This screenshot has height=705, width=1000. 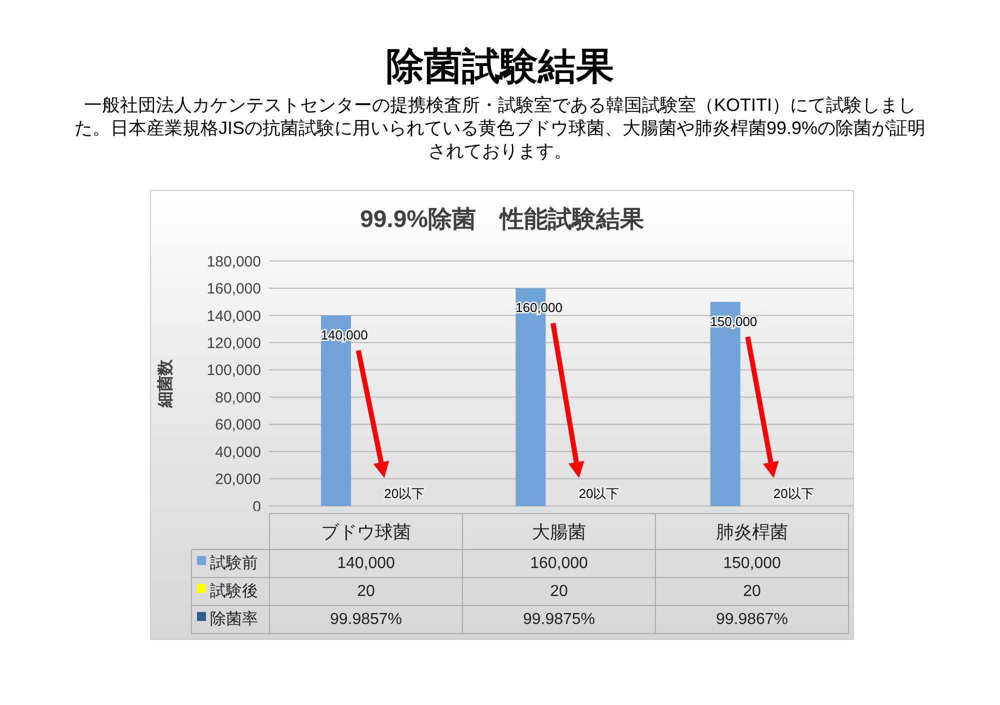 I want to click on y-tick-label: 20,000, so click(x=238, y=479).